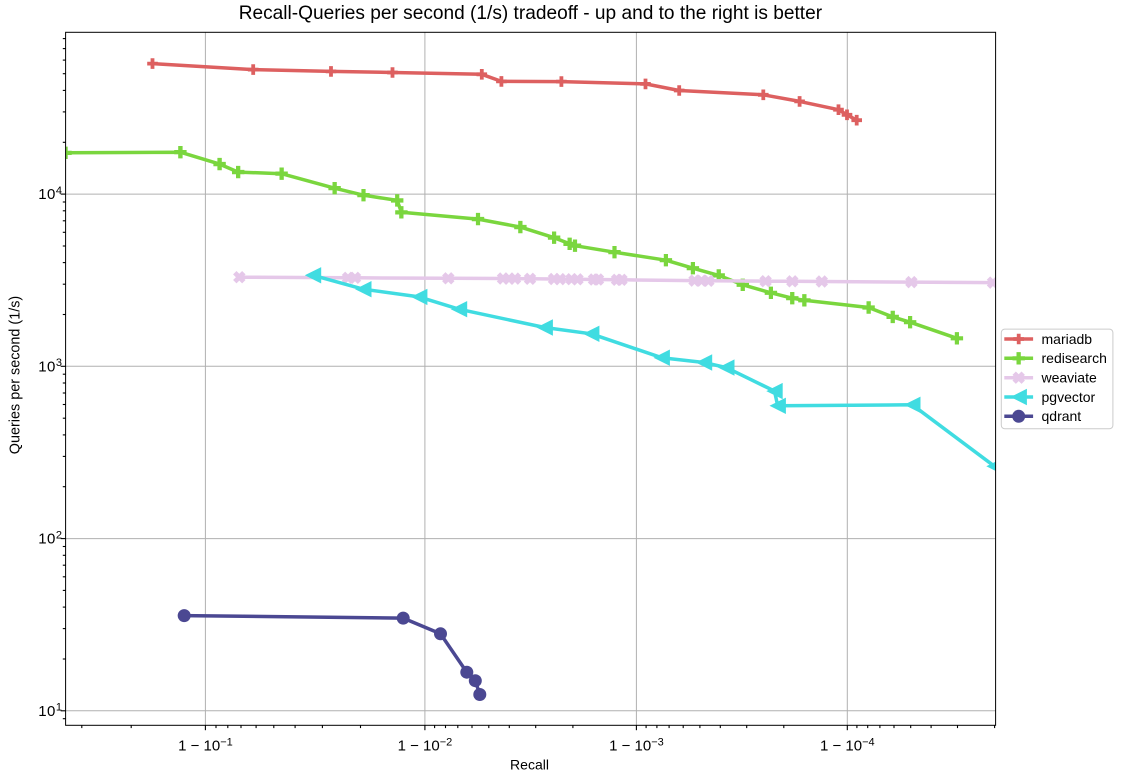  Describe the element at coordinates (205, 745) in the screenshot. I see `svg-text: 1 − 10−1` at that location.